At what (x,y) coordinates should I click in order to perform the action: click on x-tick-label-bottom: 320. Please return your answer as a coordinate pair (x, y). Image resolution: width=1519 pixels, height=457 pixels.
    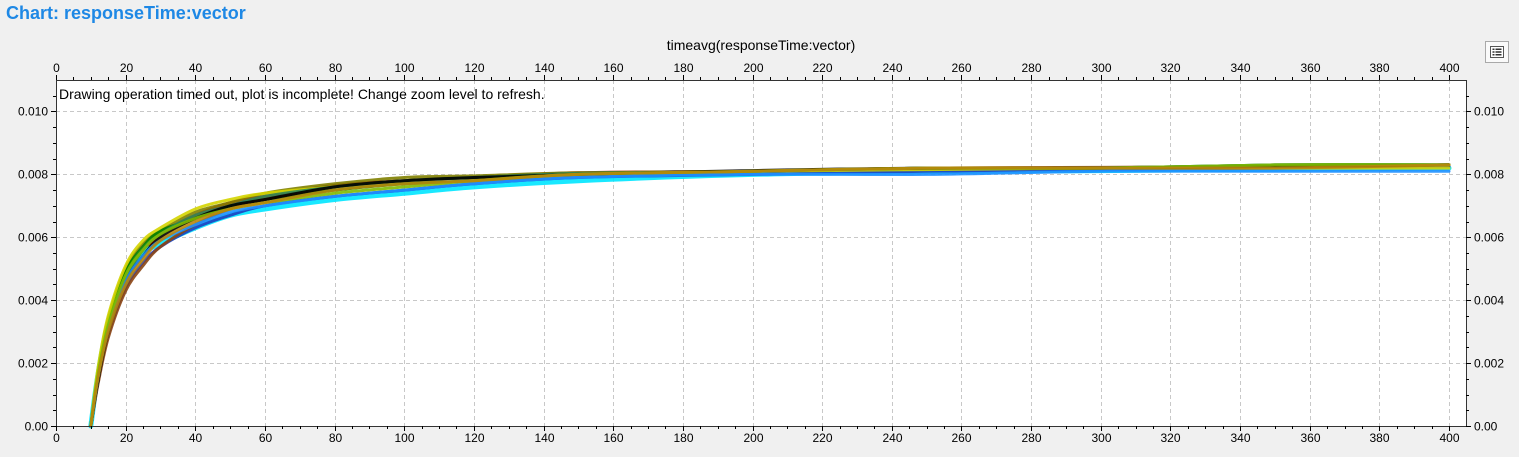
    Looking at the image, I should click on (1170, 438).